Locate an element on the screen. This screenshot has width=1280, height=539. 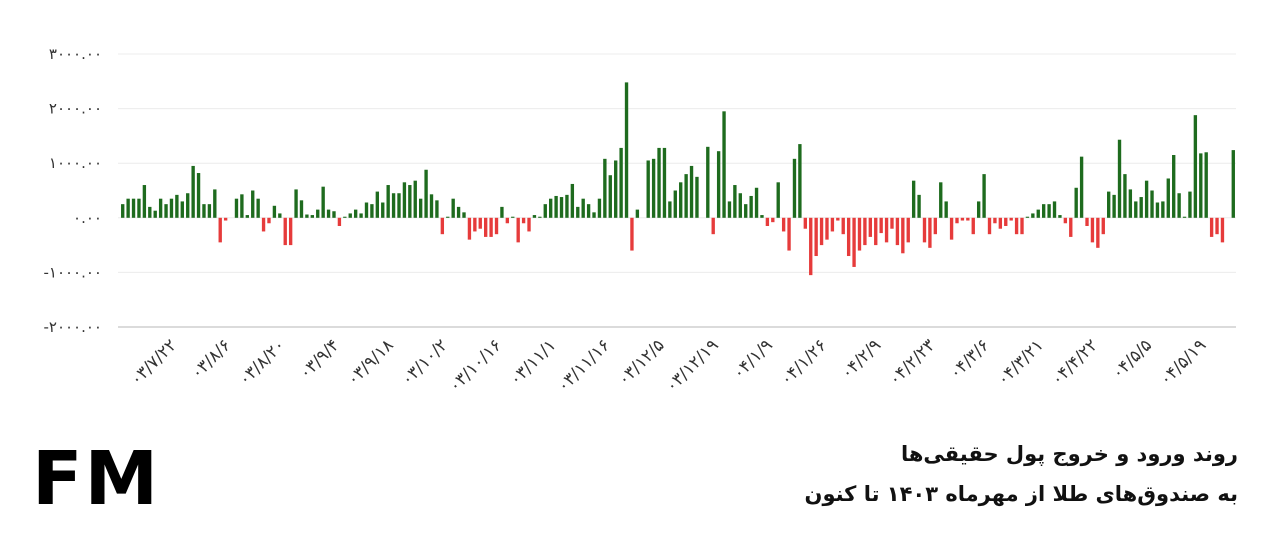
x-tick-label: ۰۴/۲/۲۳ is located at coordinates (912, 362).